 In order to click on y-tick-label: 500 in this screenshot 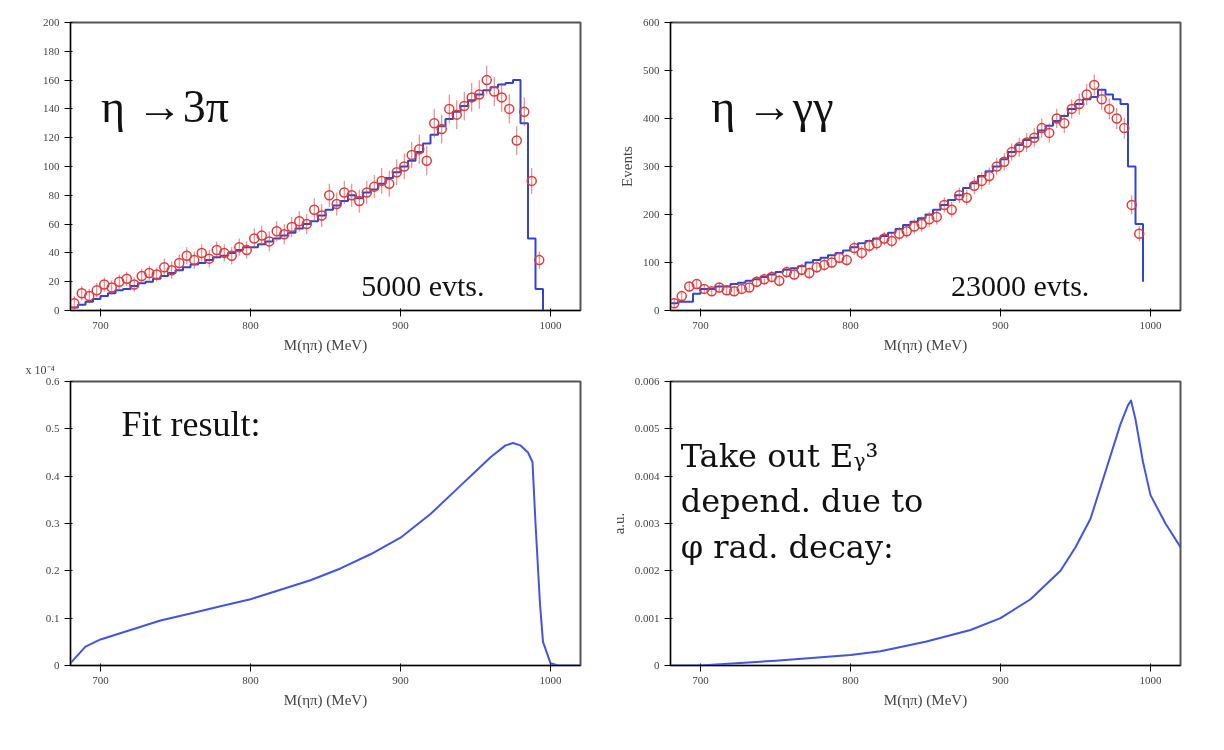, I will do `click(651, 70)`.